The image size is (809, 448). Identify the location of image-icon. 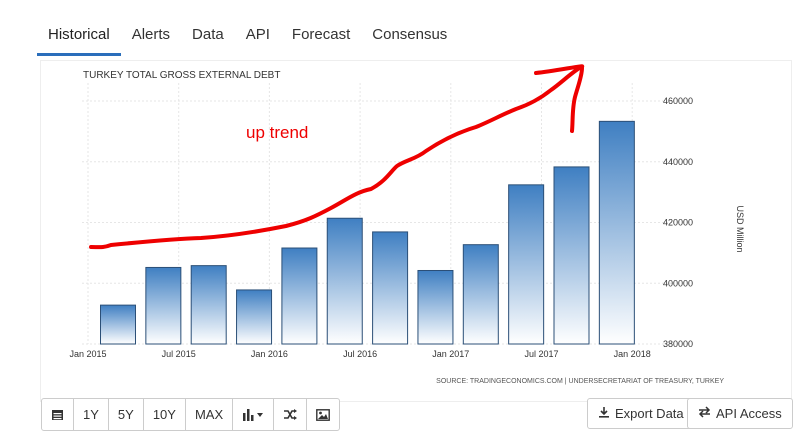
(323, 414).